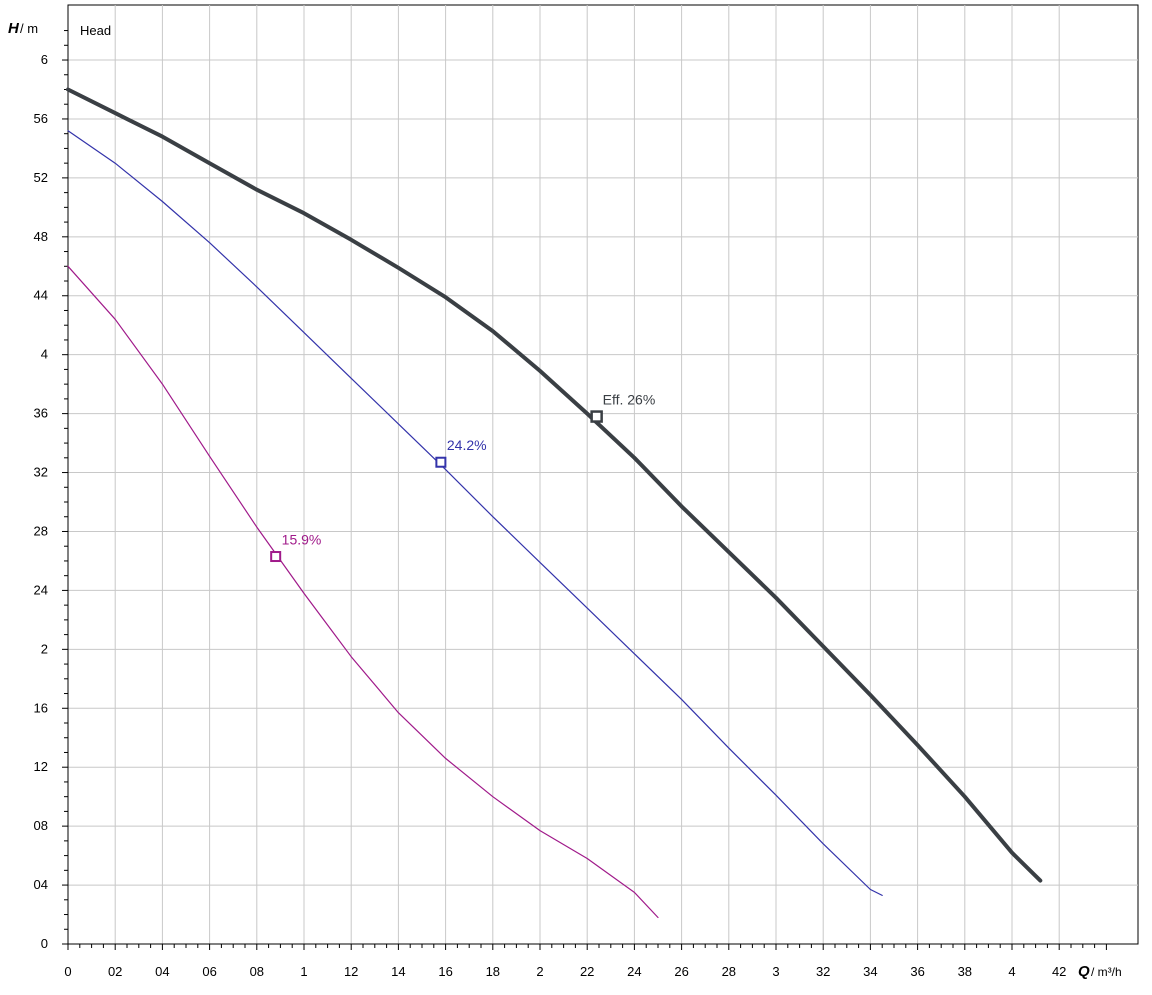 The width and height of the screenshot is (1152, 995). What do you see at coordinates (1011, 971) in the screenshot?
I see `x-tick-label: 4` at bounding box center [1011, 971].